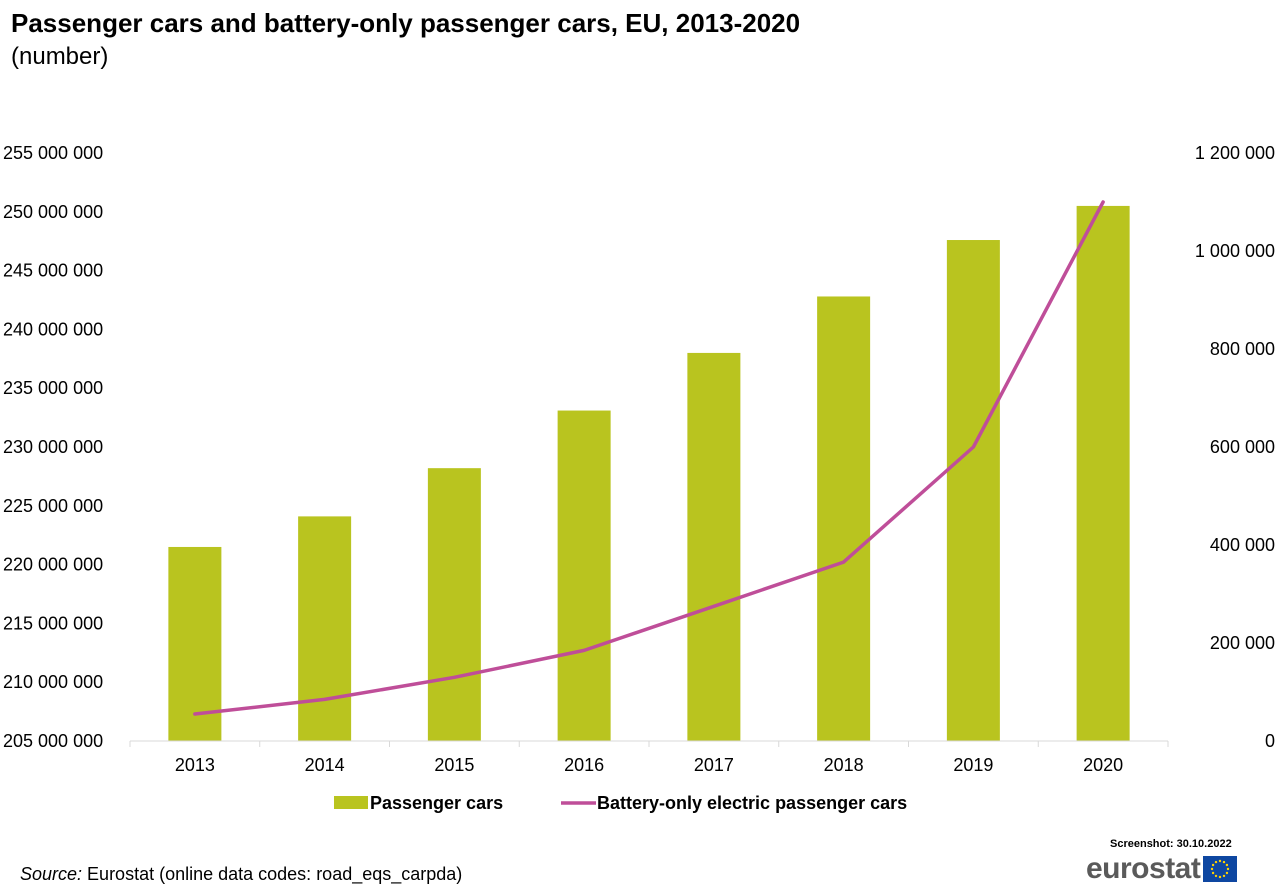 The height and width of the screenshot is (889, 1278). What do you see at coordinates (1242, 447) in the screenshot?
I see `y-right-tick-label: 600 000` at bounding box center [1242, 447].